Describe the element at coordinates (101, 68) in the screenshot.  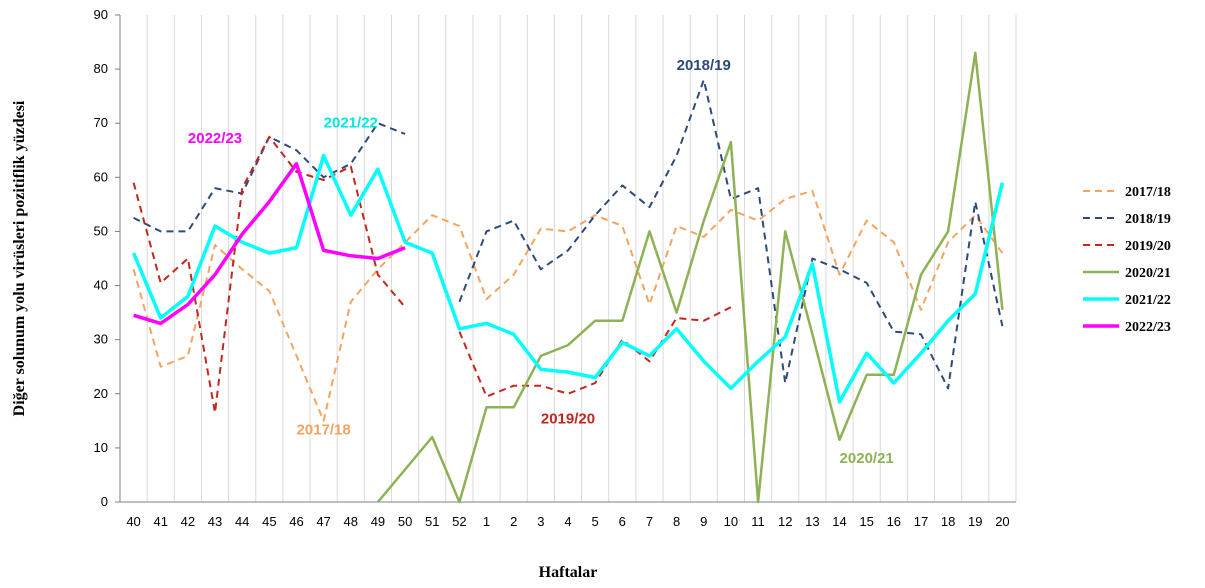
I see `y-tick-label: 80` at that location.